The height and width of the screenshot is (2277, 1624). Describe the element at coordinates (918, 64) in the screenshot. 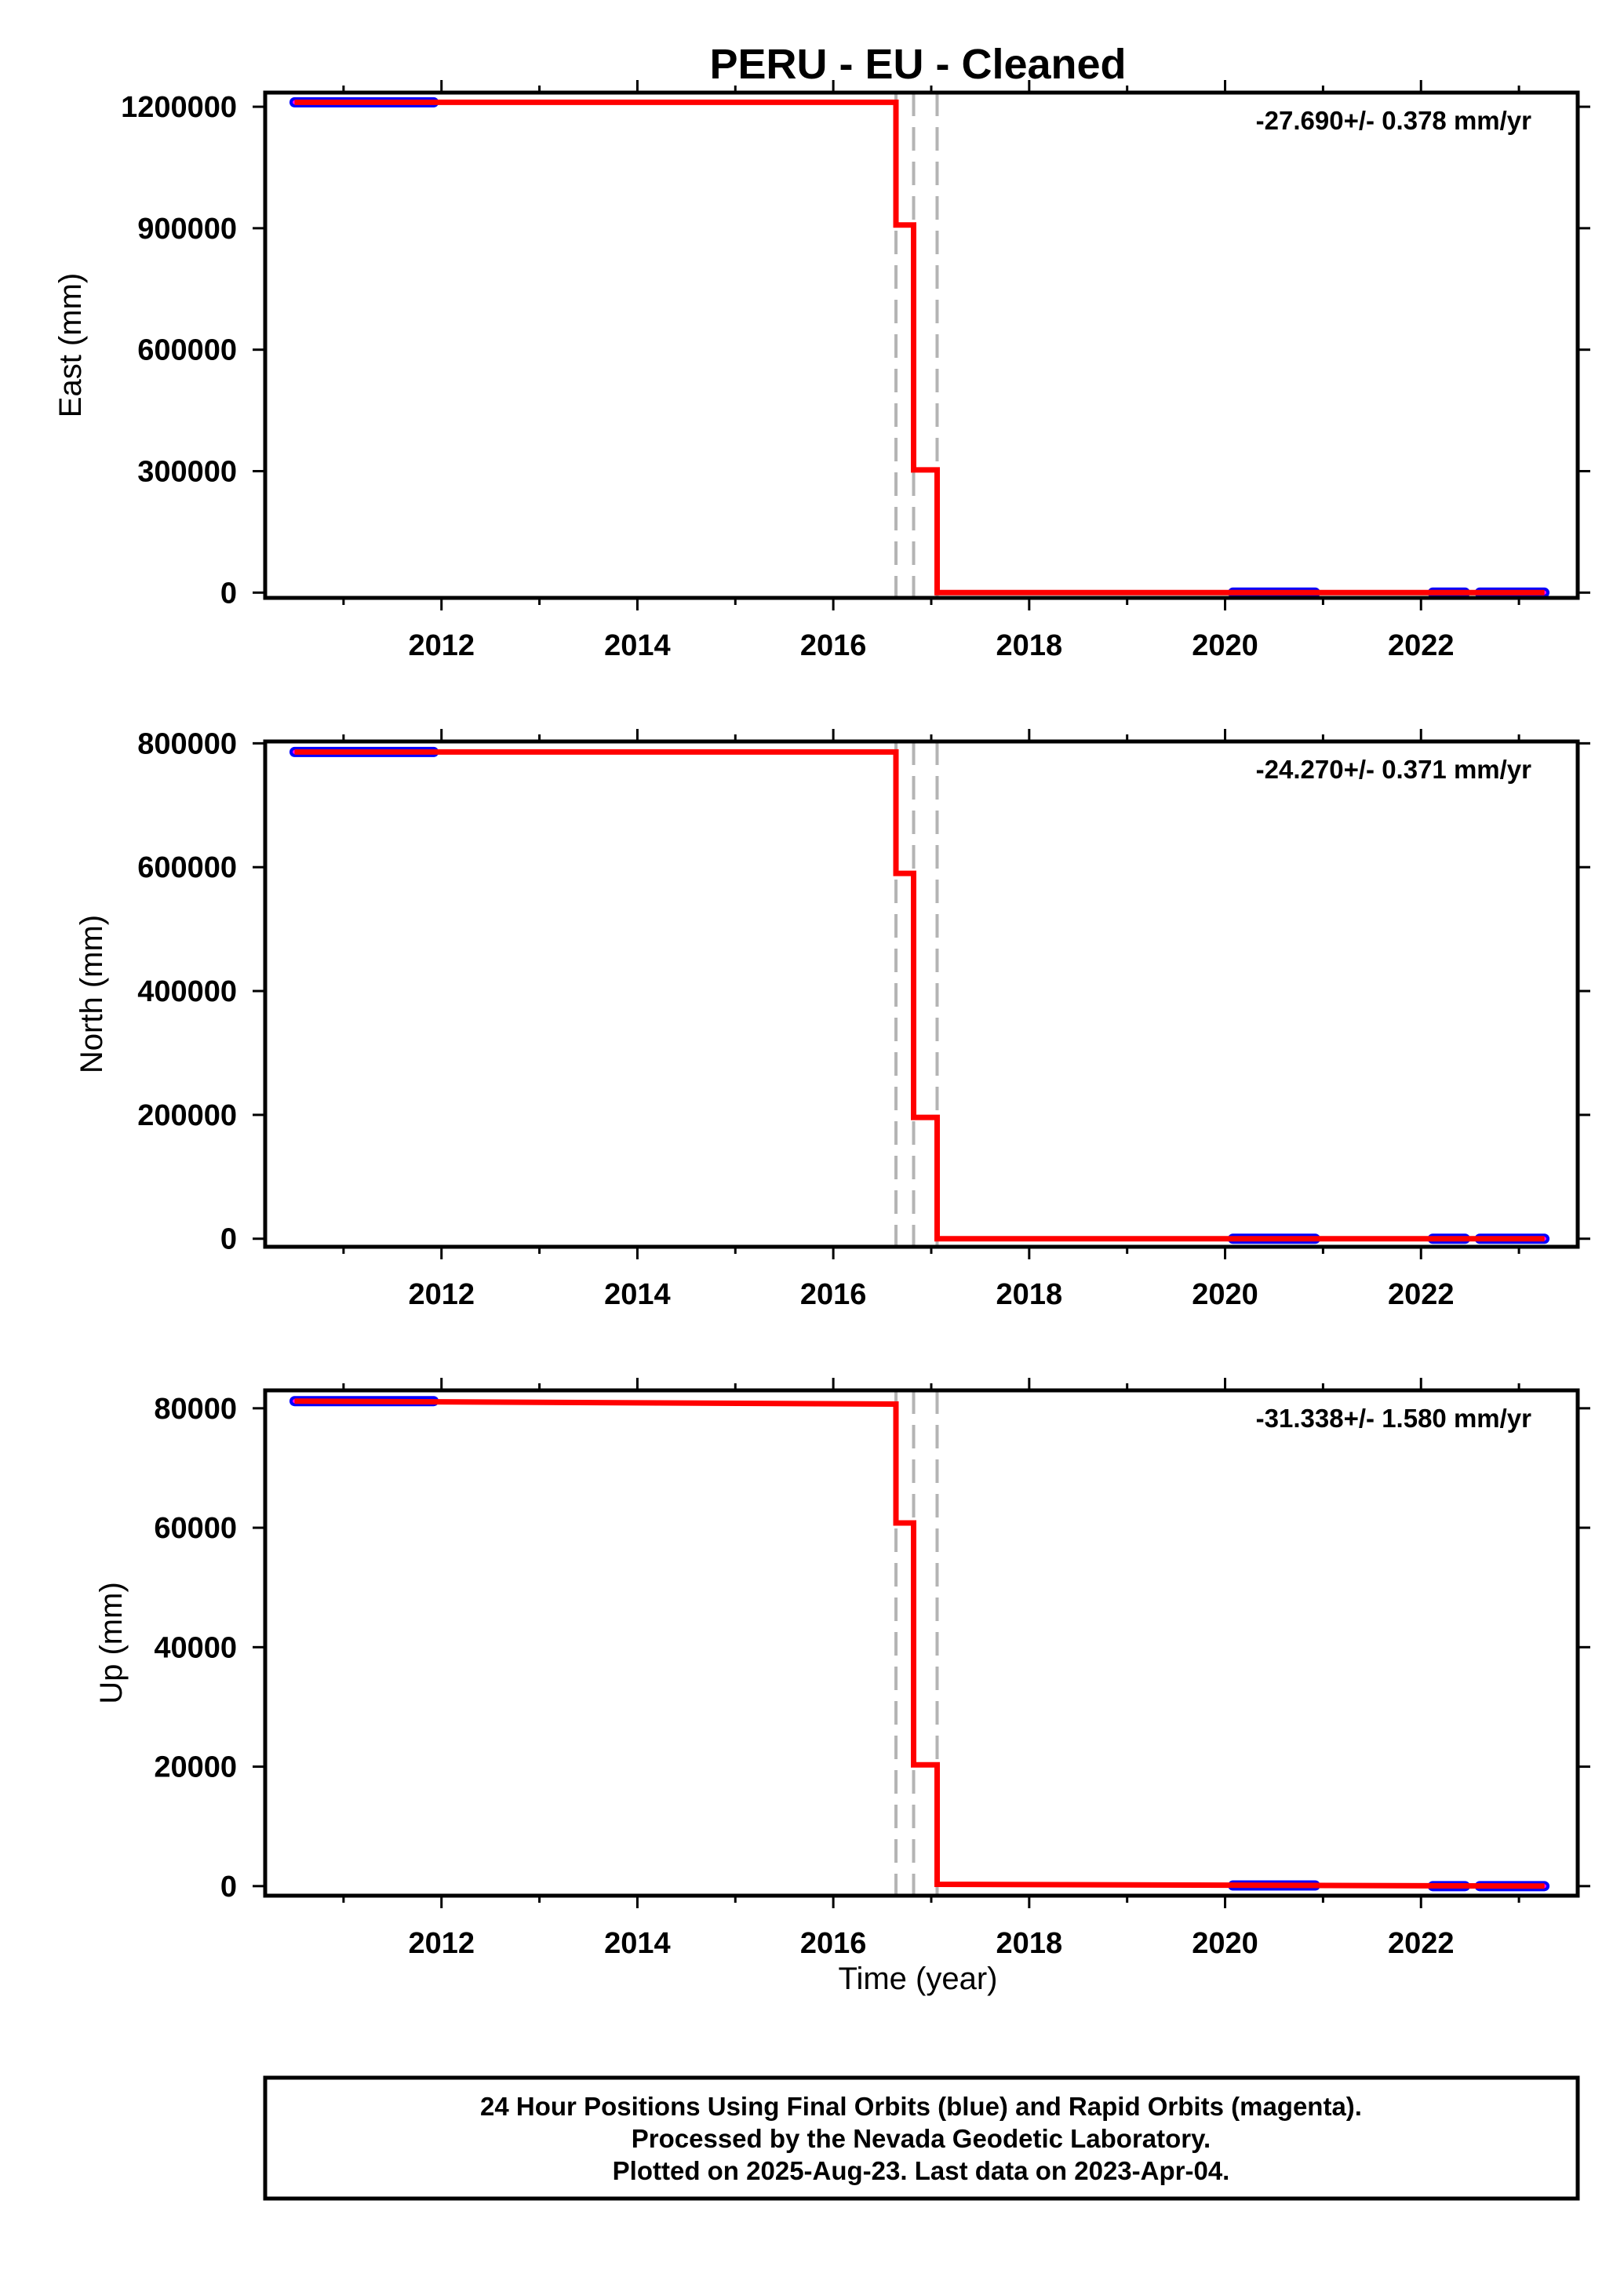

I see `chart-title: PERU - EU - Cleaned` at that location.